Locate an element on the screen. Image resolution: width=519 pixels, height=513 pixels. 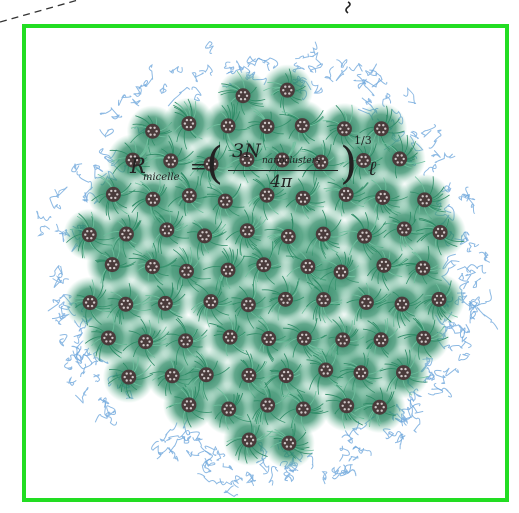
micelle-radius-equation: R micelle = ( 3N nanoclusters 4π ) 1/3 ℓ is located at coordinates (253, 165).